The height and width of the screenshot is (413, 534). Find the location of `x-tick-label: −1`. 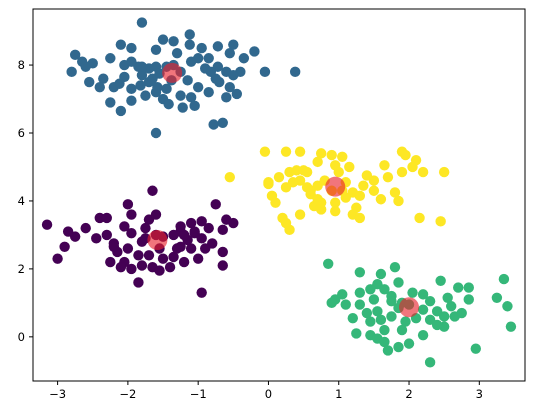

x-tick-label: −1 is located at coordinates (198, 394).